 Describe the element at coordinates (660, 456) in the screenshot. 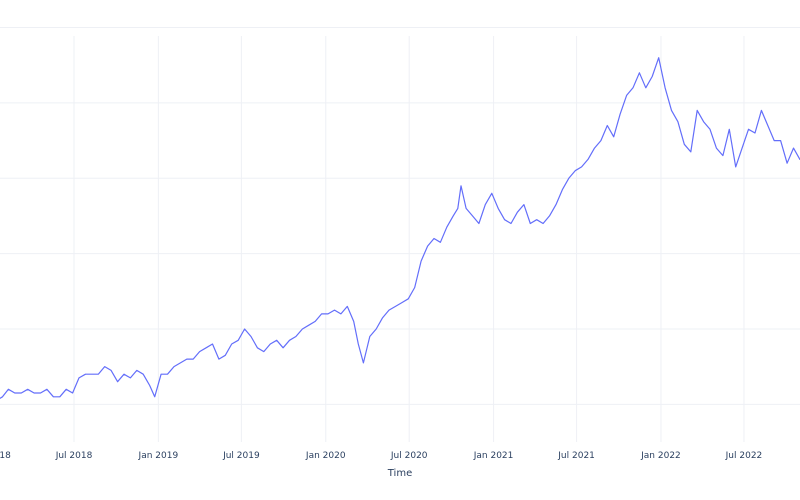

I see `x-tick-label: Jan 2022` at that location.